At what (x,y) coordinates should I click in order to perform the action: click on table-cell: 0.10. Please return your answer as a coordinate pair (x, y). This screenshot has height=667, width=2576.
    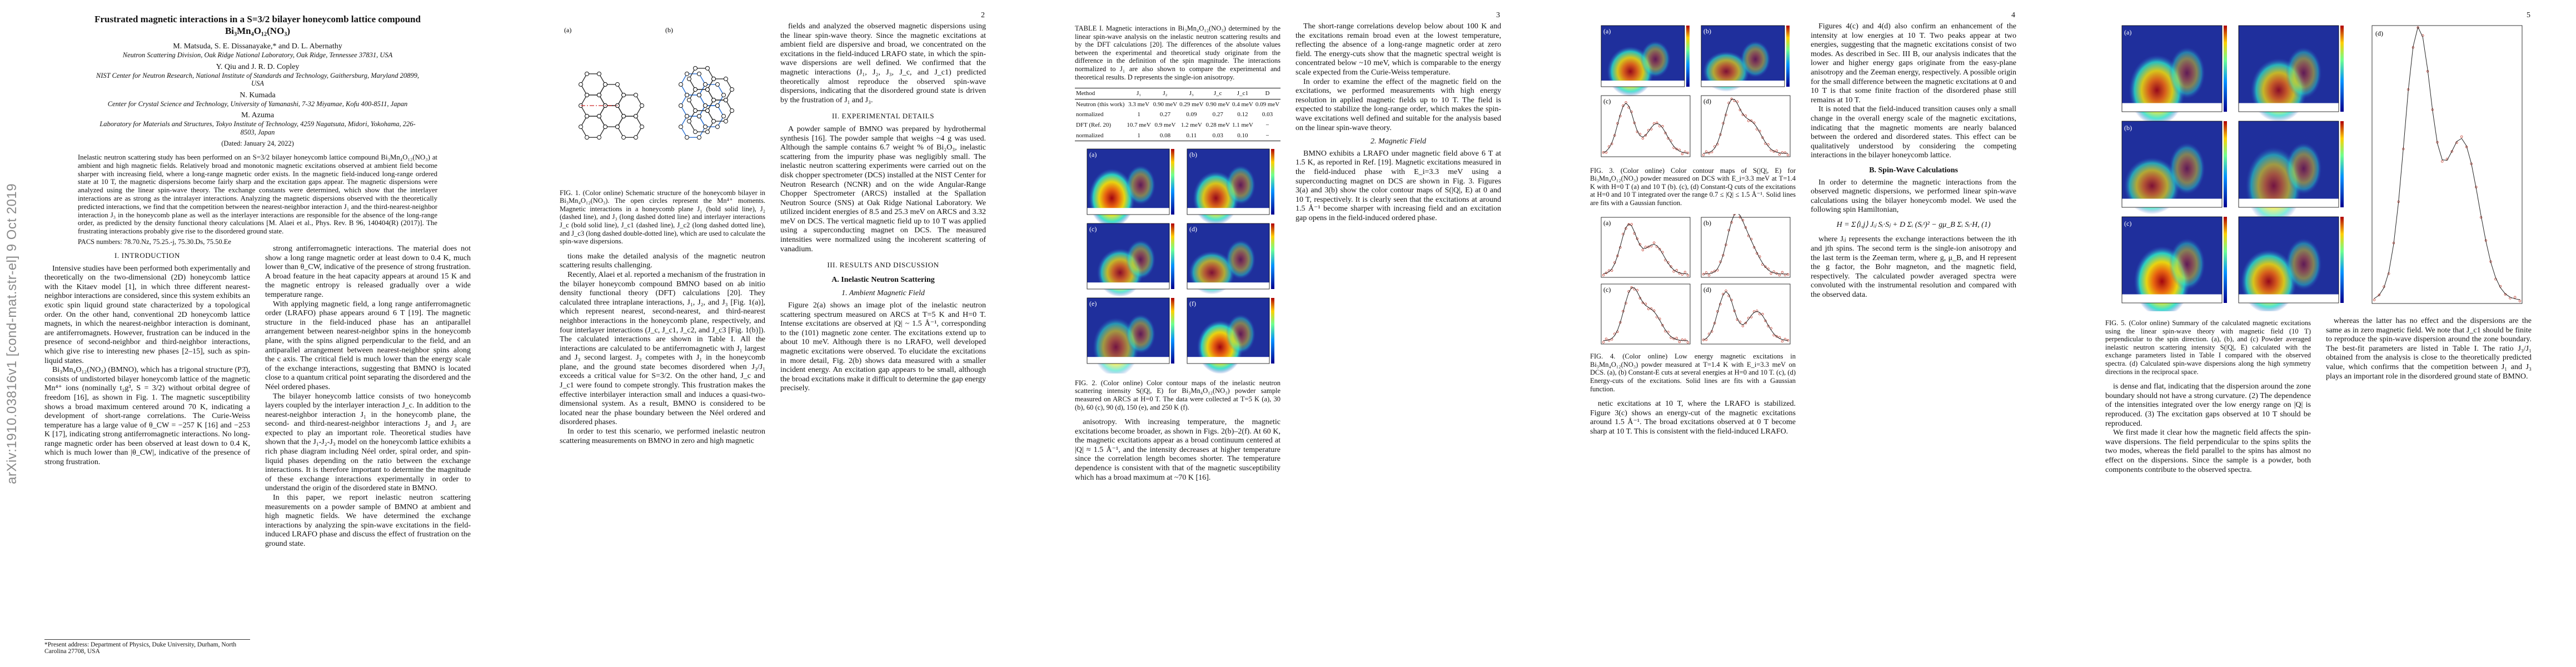
    Looking at the image, I should click on (1242, 135).